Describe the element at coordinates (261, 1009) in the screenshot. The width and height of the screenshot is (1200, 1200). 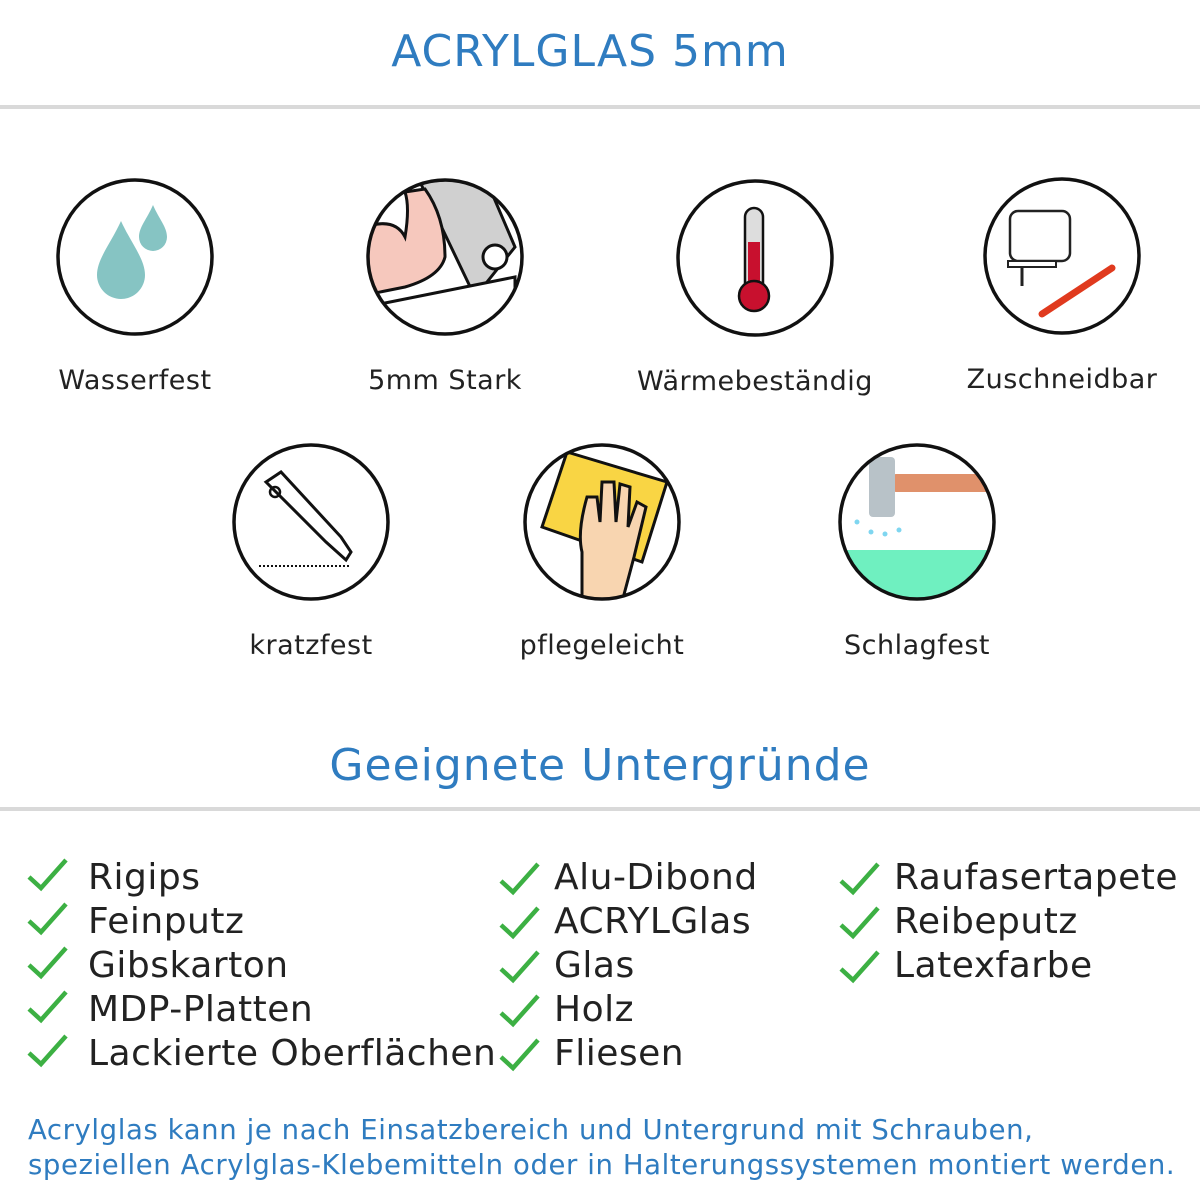
I see `list-item: MDP-Platten` at that location.